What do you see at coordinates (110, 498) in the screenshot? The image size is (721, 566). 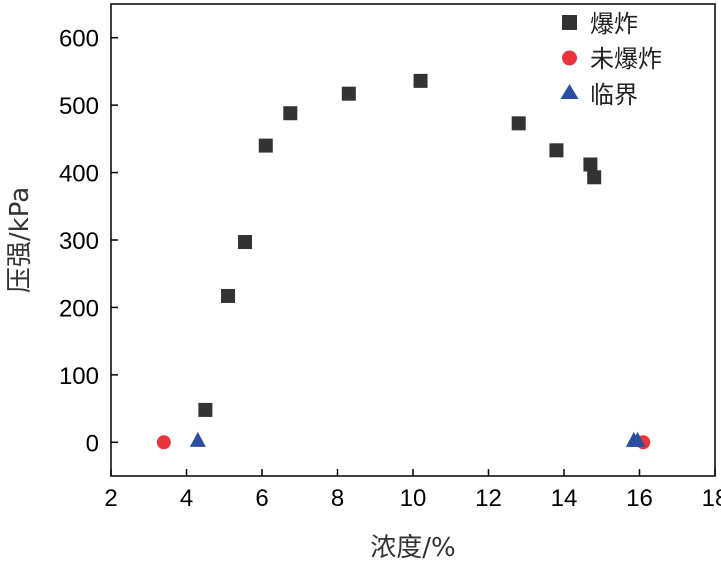 I see `x-tick-label: 2` at bounding box center [110, 498].